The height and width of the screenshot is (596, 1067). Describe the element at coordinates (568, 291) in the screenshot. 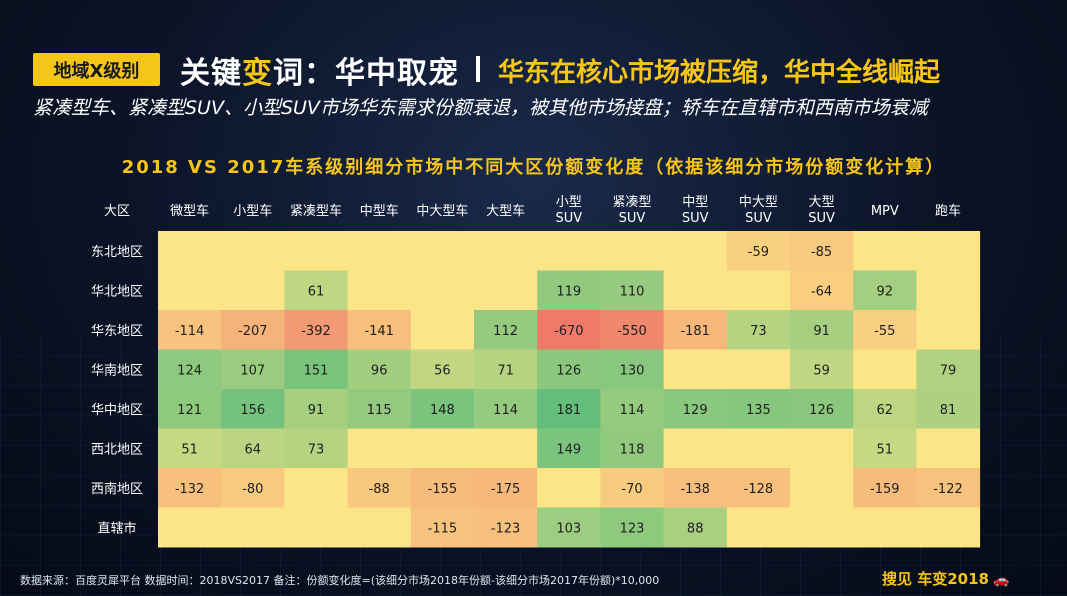

I see `cell-value-label: 119` at that location.